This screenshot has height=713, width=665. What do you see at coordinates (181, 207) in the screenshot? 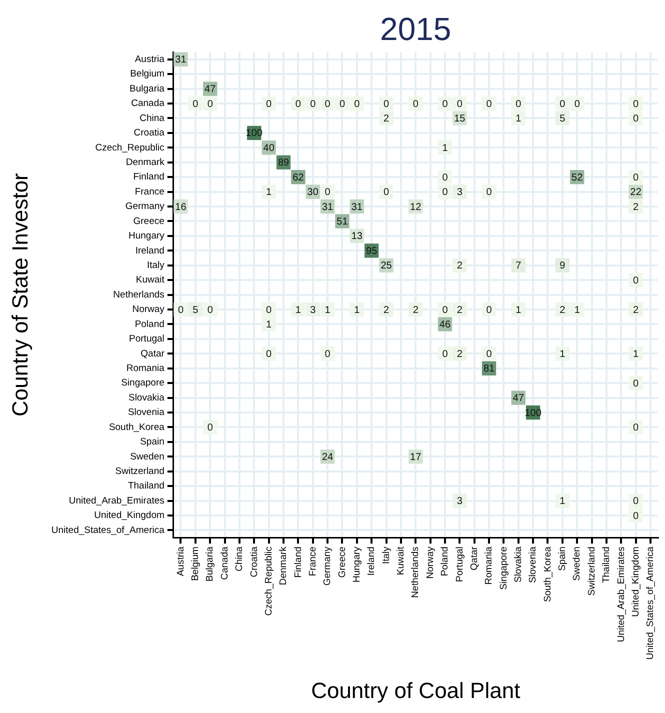
I see `data-label: 16` at bounding box center [181, 207].